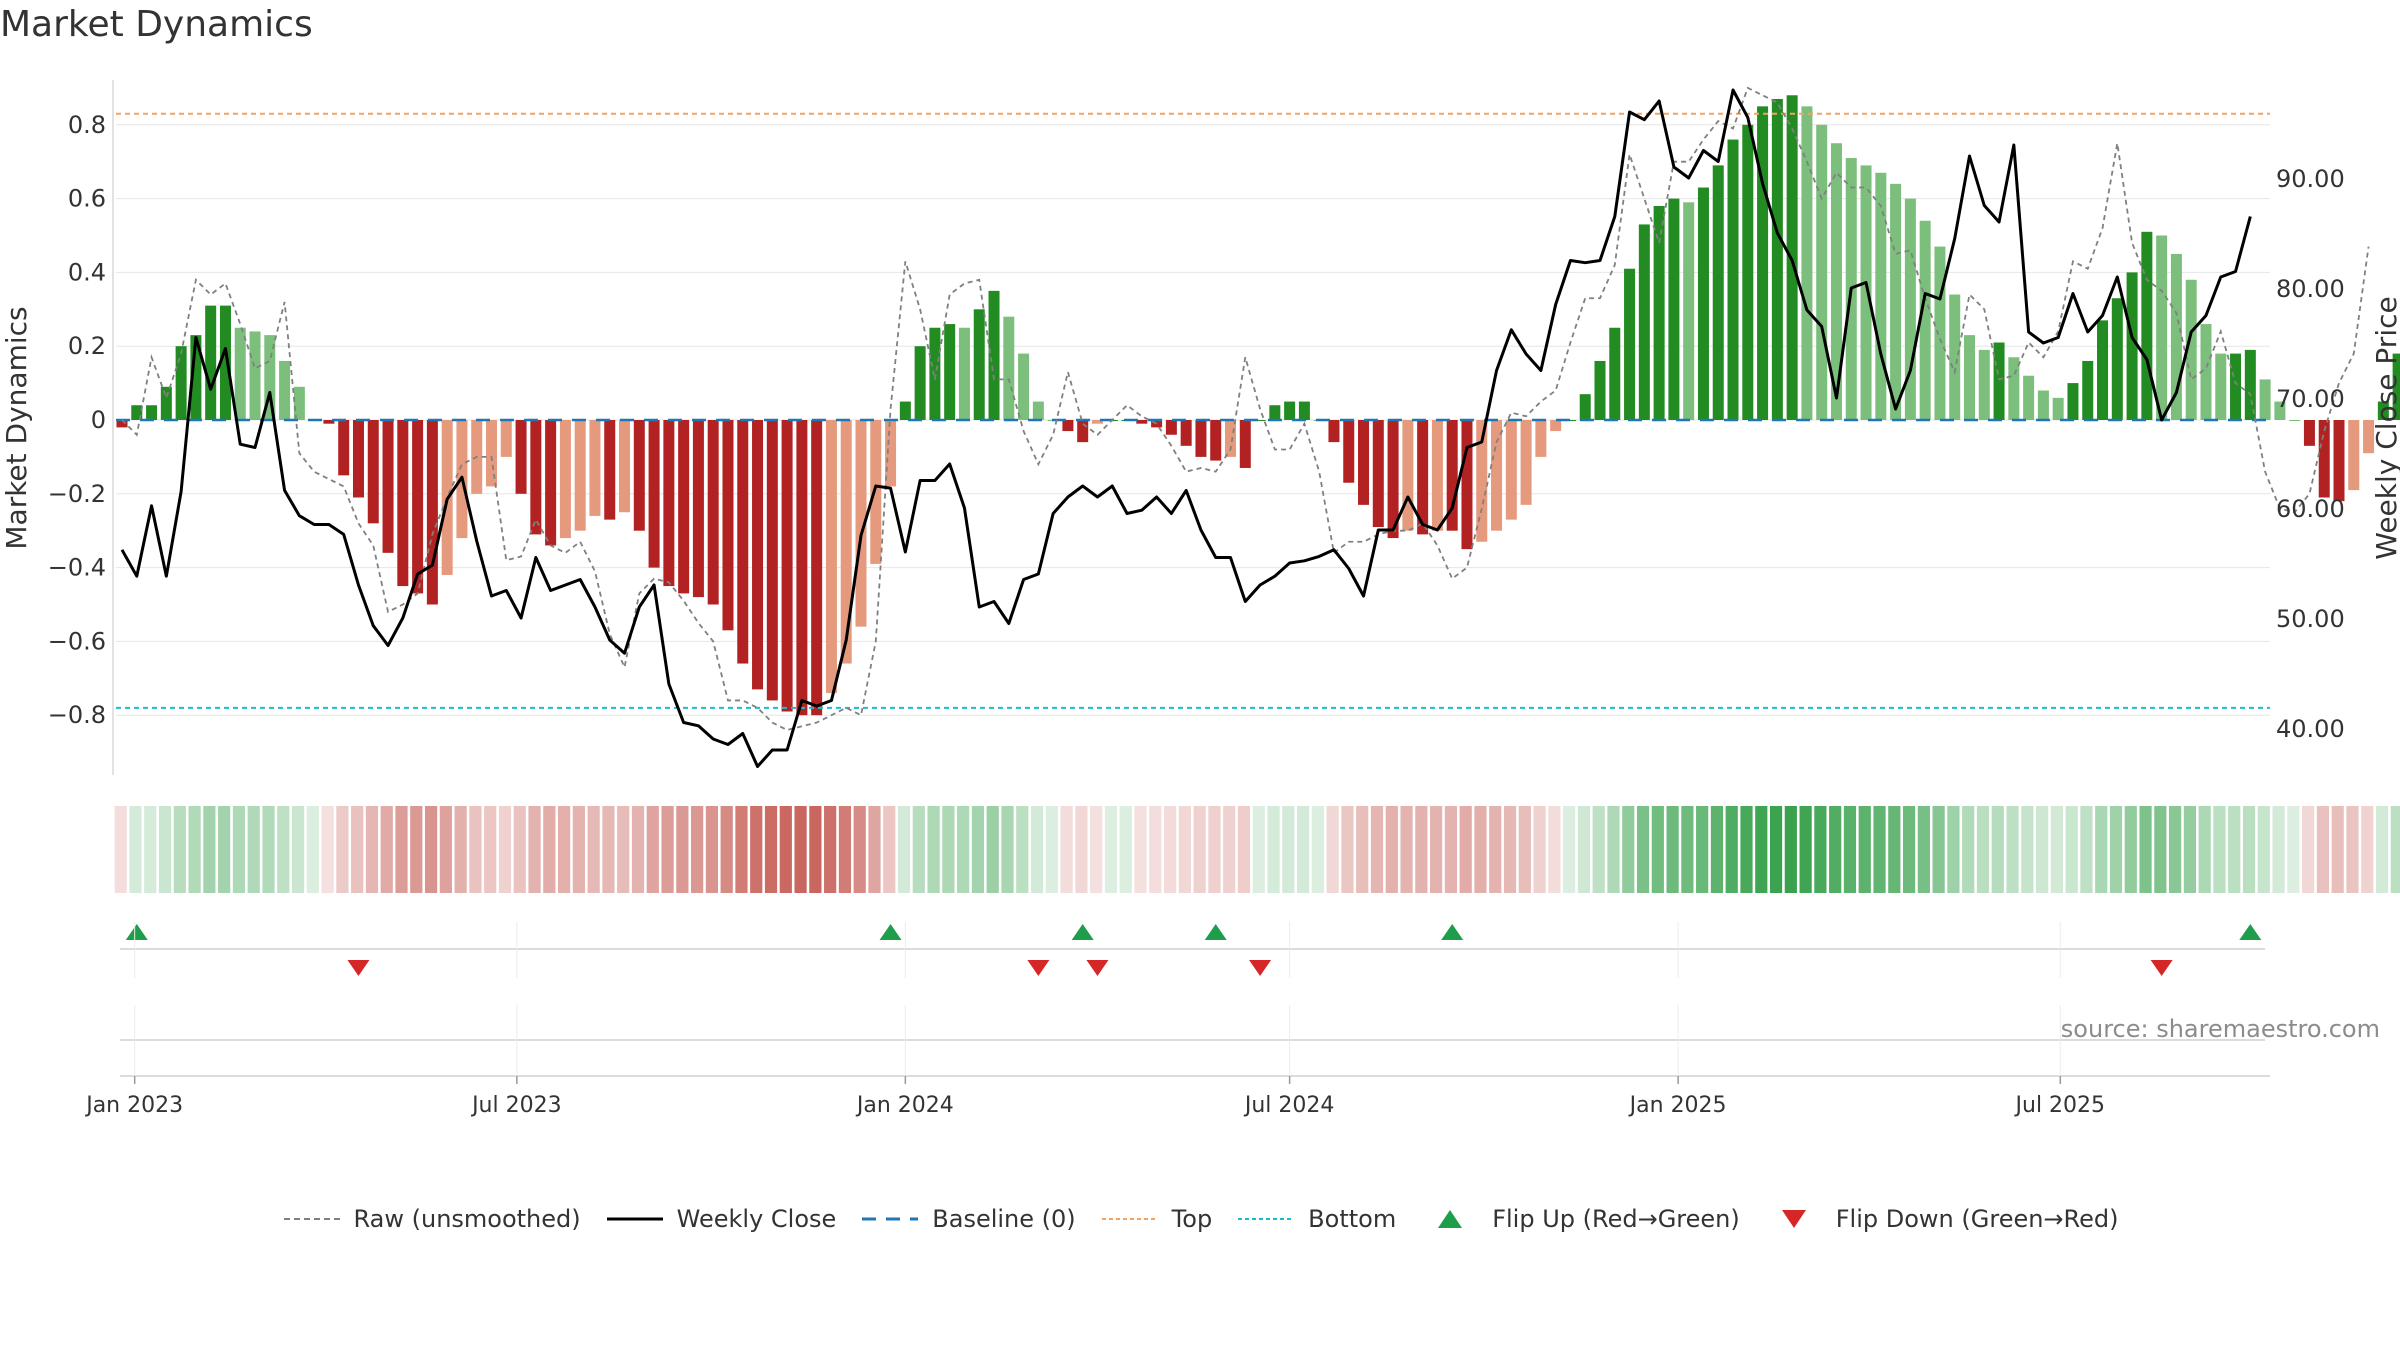  I want to click on legend-label-raw: Raw (unsmoothed), so click(467, 1219).